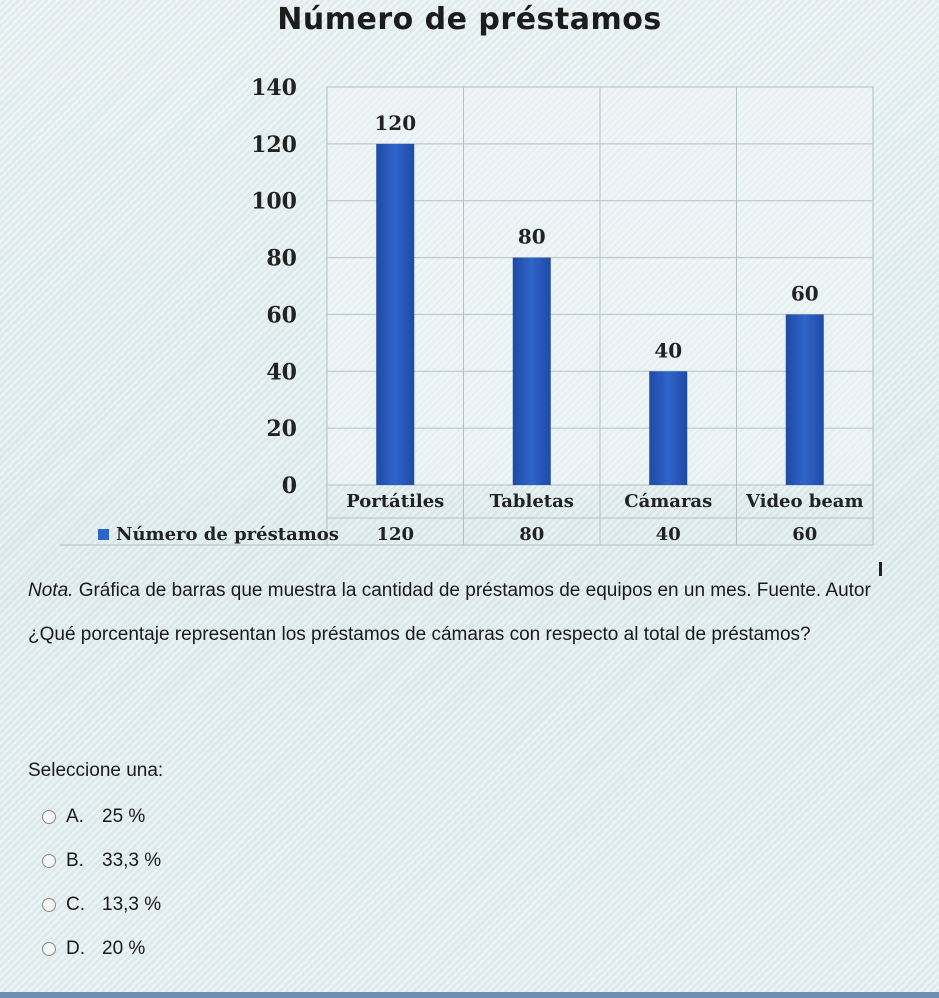  I want to click on y-tick-label: 60, so click(281, 315).